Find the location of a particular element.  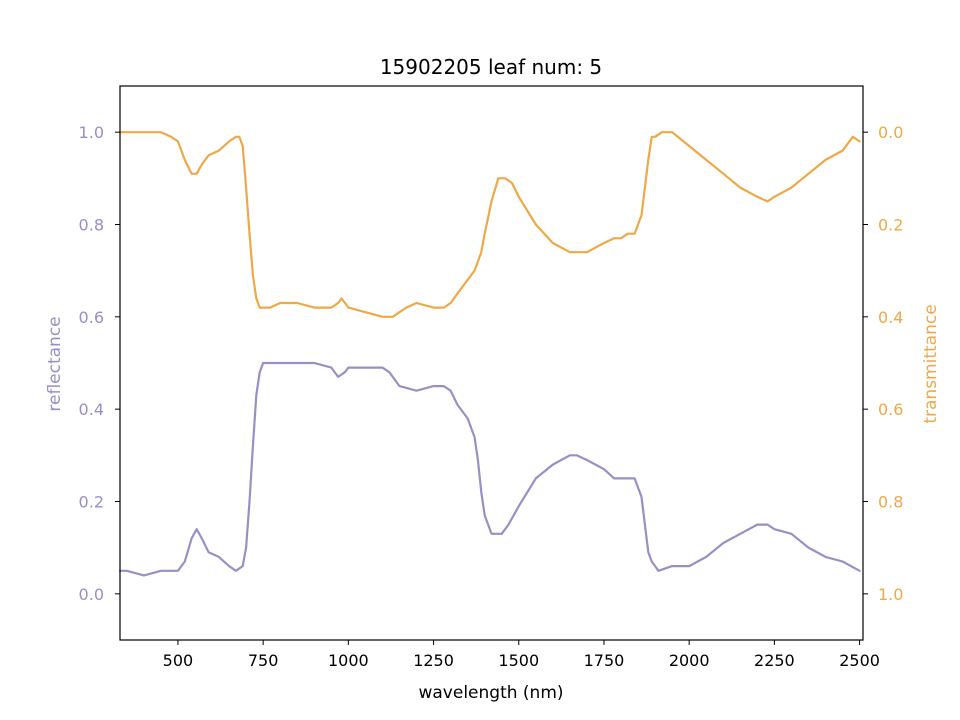

chart-title: 15902205 leaf num: 5 is located at coordinates (491, 67).